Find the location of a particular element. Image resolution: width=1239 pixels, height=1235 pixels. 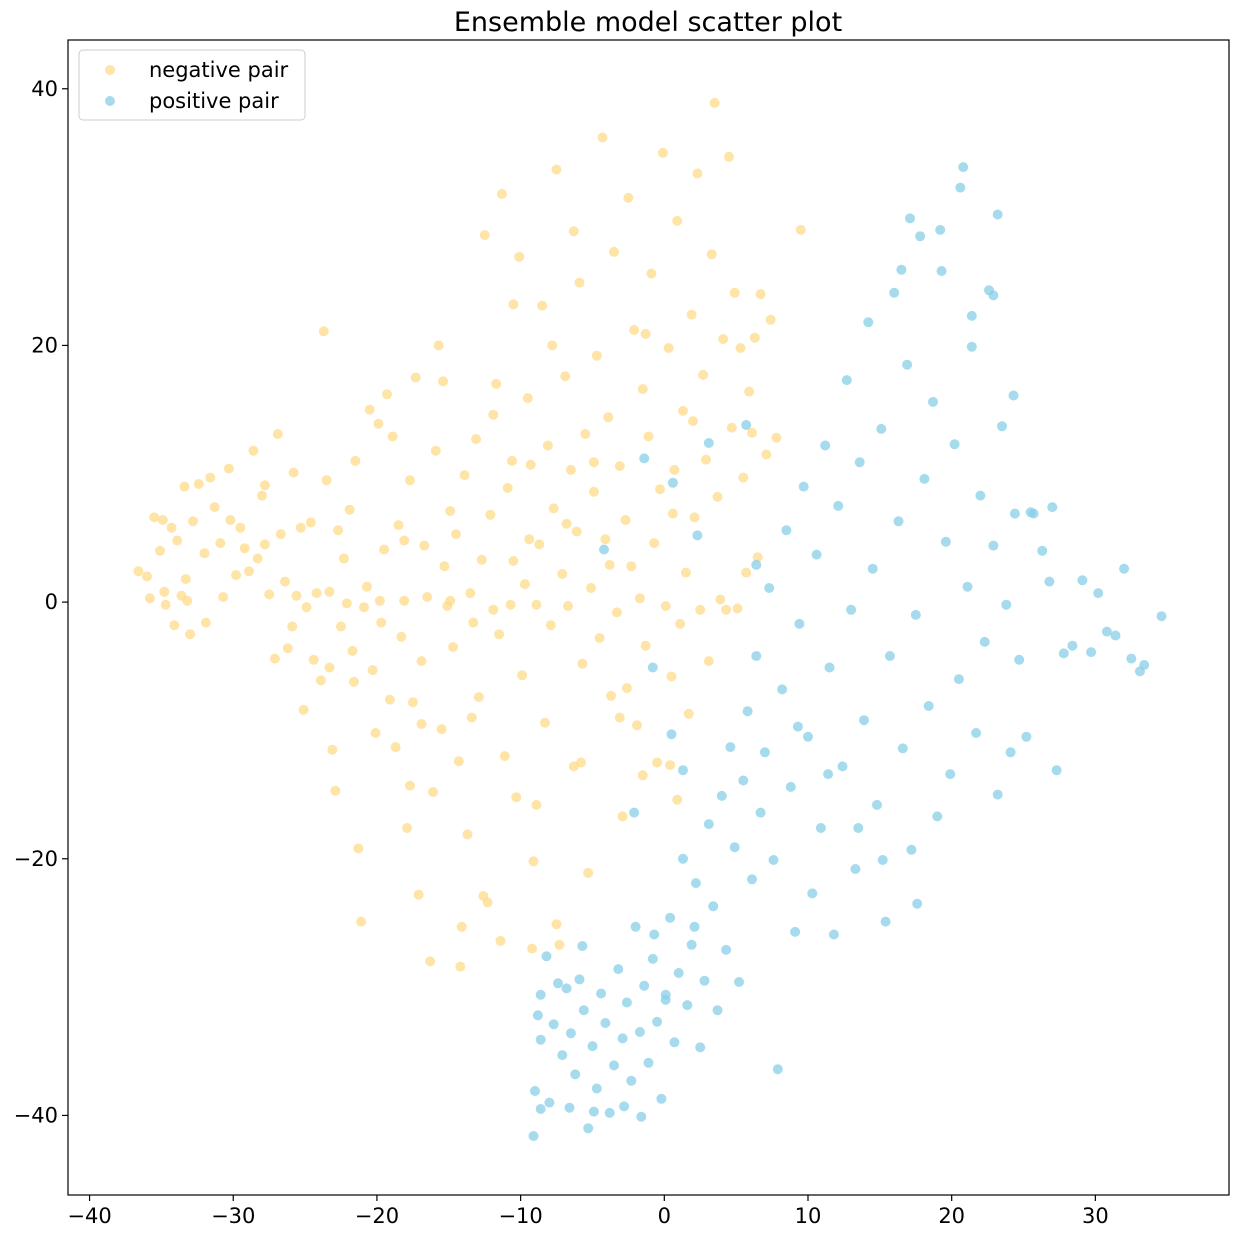

y-tick-label: 20 is located at coordinates (44, 345).